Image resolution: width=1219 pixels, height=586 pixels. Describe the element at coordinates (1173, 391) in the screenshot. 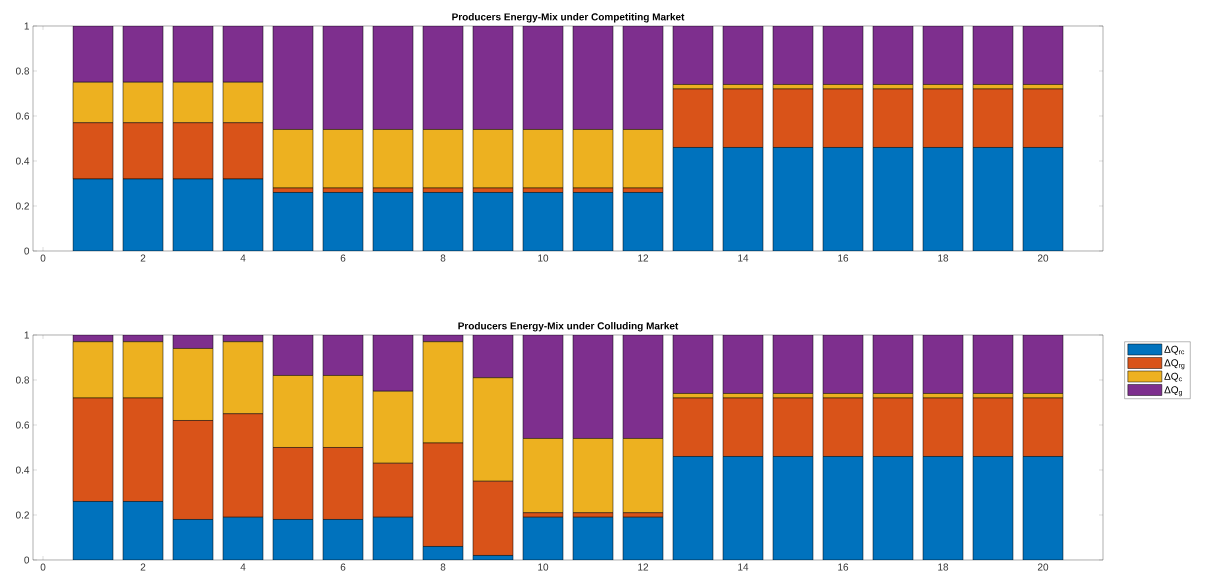

I see `legend-label: ΔQ$_{g}$` at that location.